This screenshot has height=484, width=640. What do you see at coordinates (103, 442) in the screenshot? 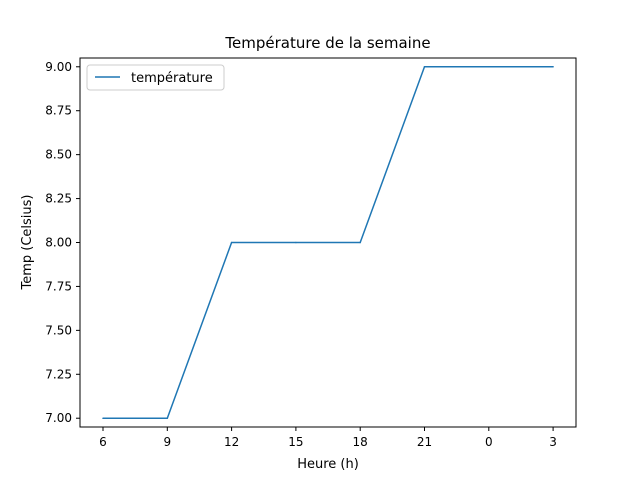
I see `x-tick-label: 6` at bounding box center [103, 442].